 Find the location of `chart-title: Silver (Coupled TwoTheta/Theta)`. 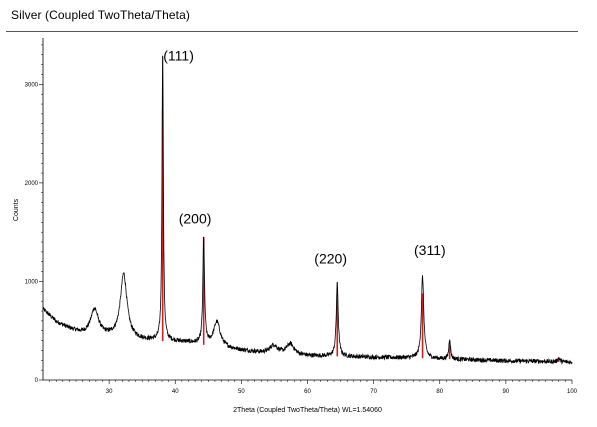

chart-title: Silver (Coupled TwoTheta/Theta) is located at coordinates (100, 15).